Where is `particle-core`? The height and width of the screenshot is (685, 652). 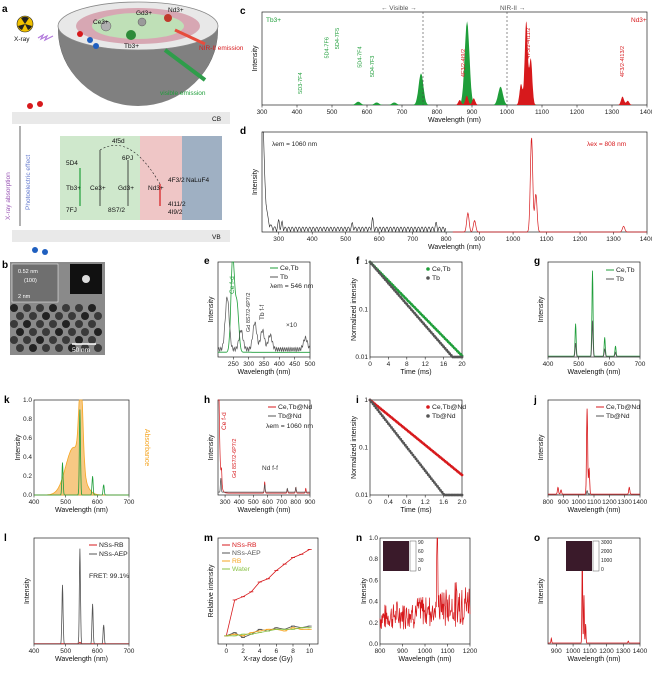 particle-core is located at coordinates (138, 26).